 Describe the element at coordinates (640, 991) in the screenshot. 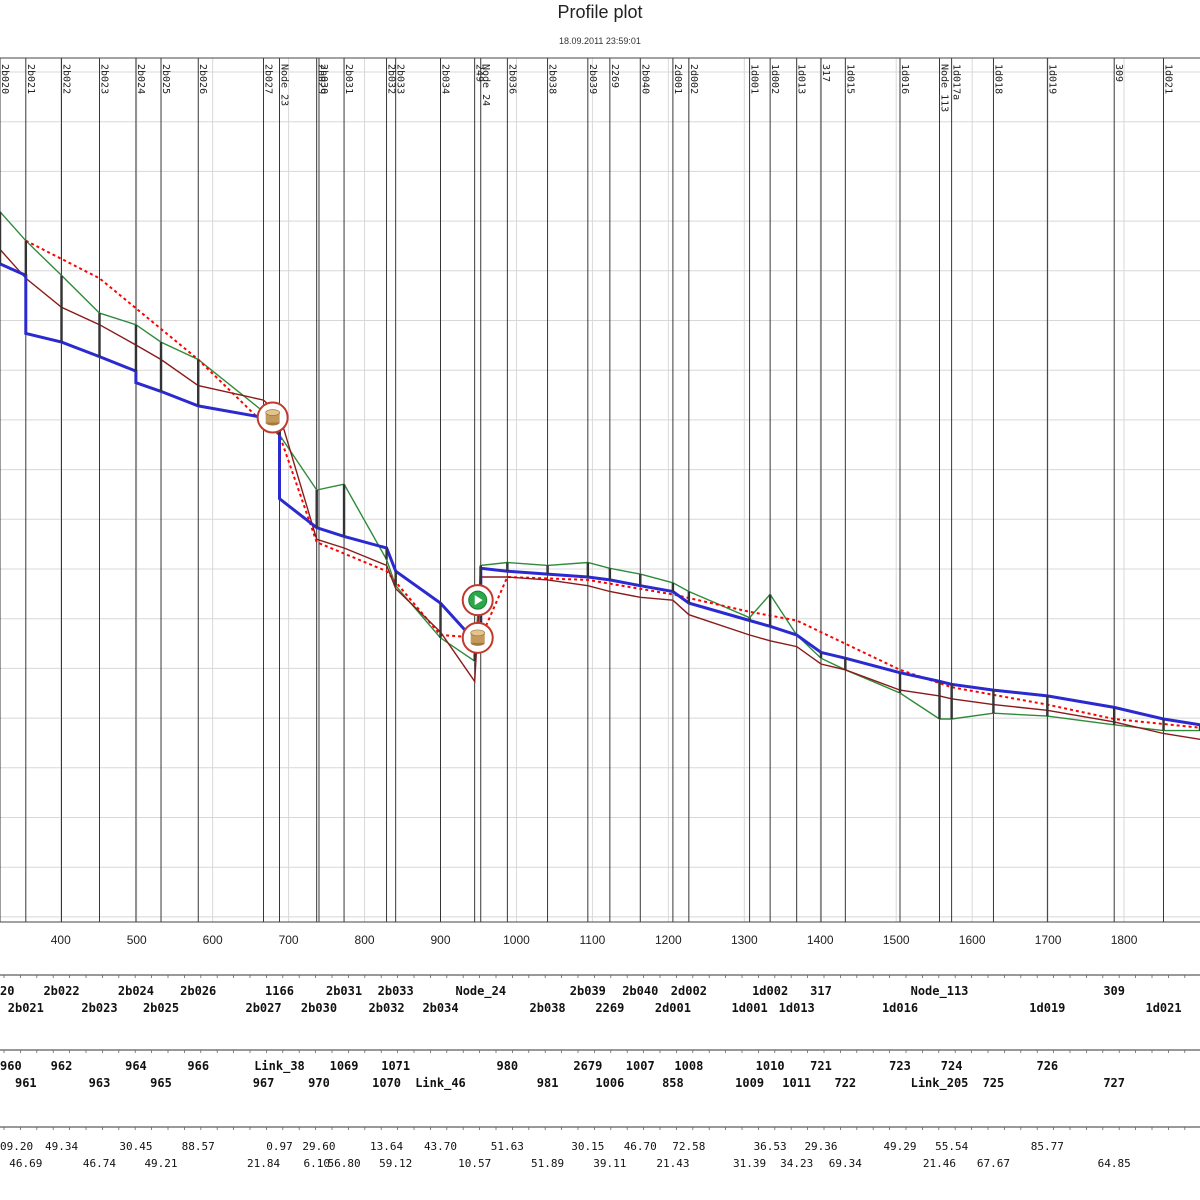

I see `table-cell: 2b040` at that location.